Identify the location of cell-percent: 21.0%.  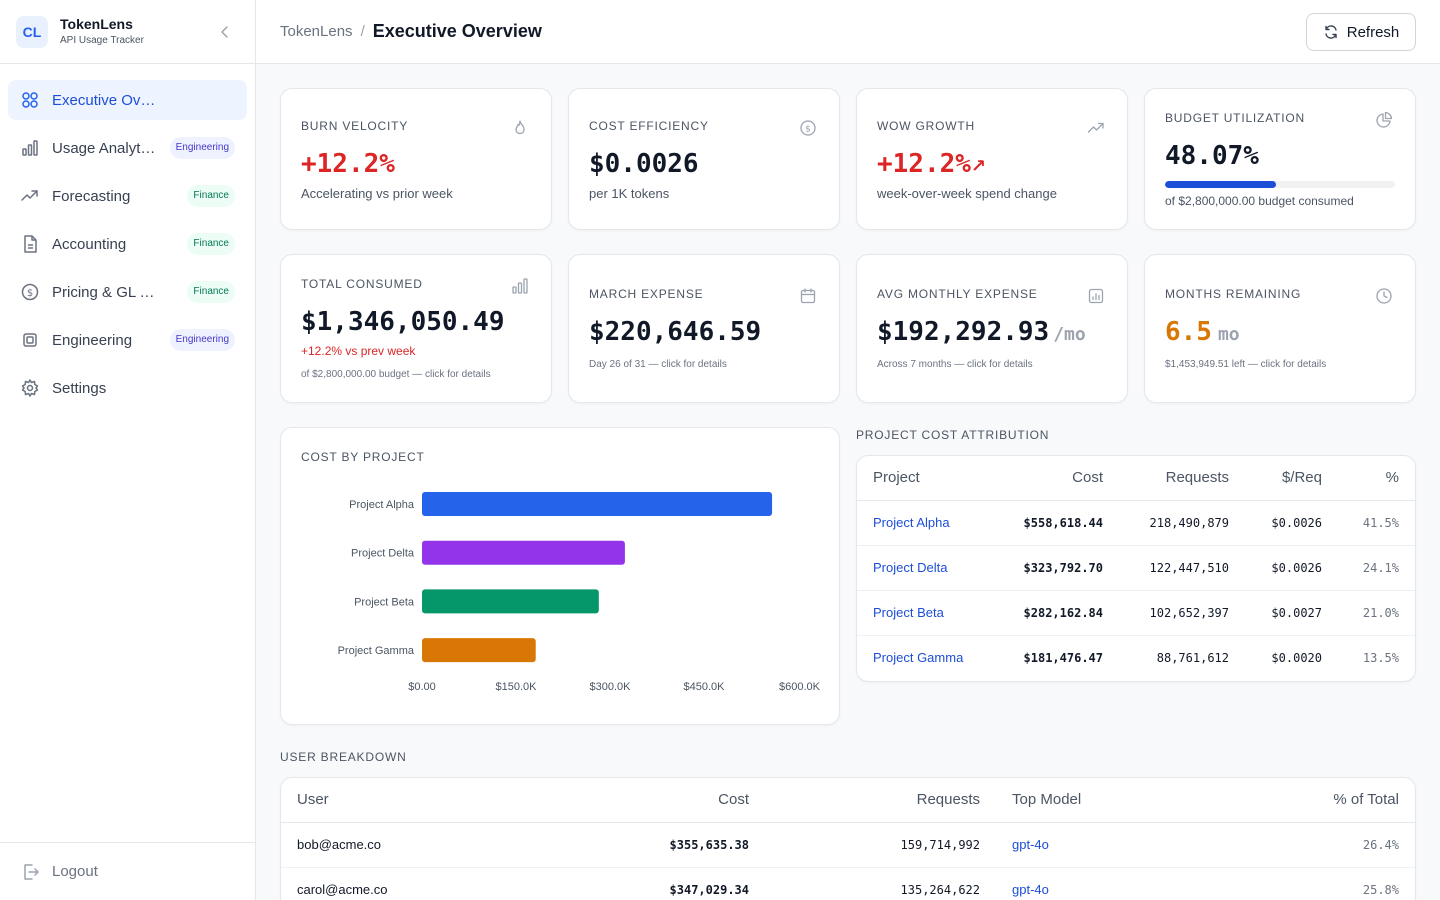
(1368, 613).